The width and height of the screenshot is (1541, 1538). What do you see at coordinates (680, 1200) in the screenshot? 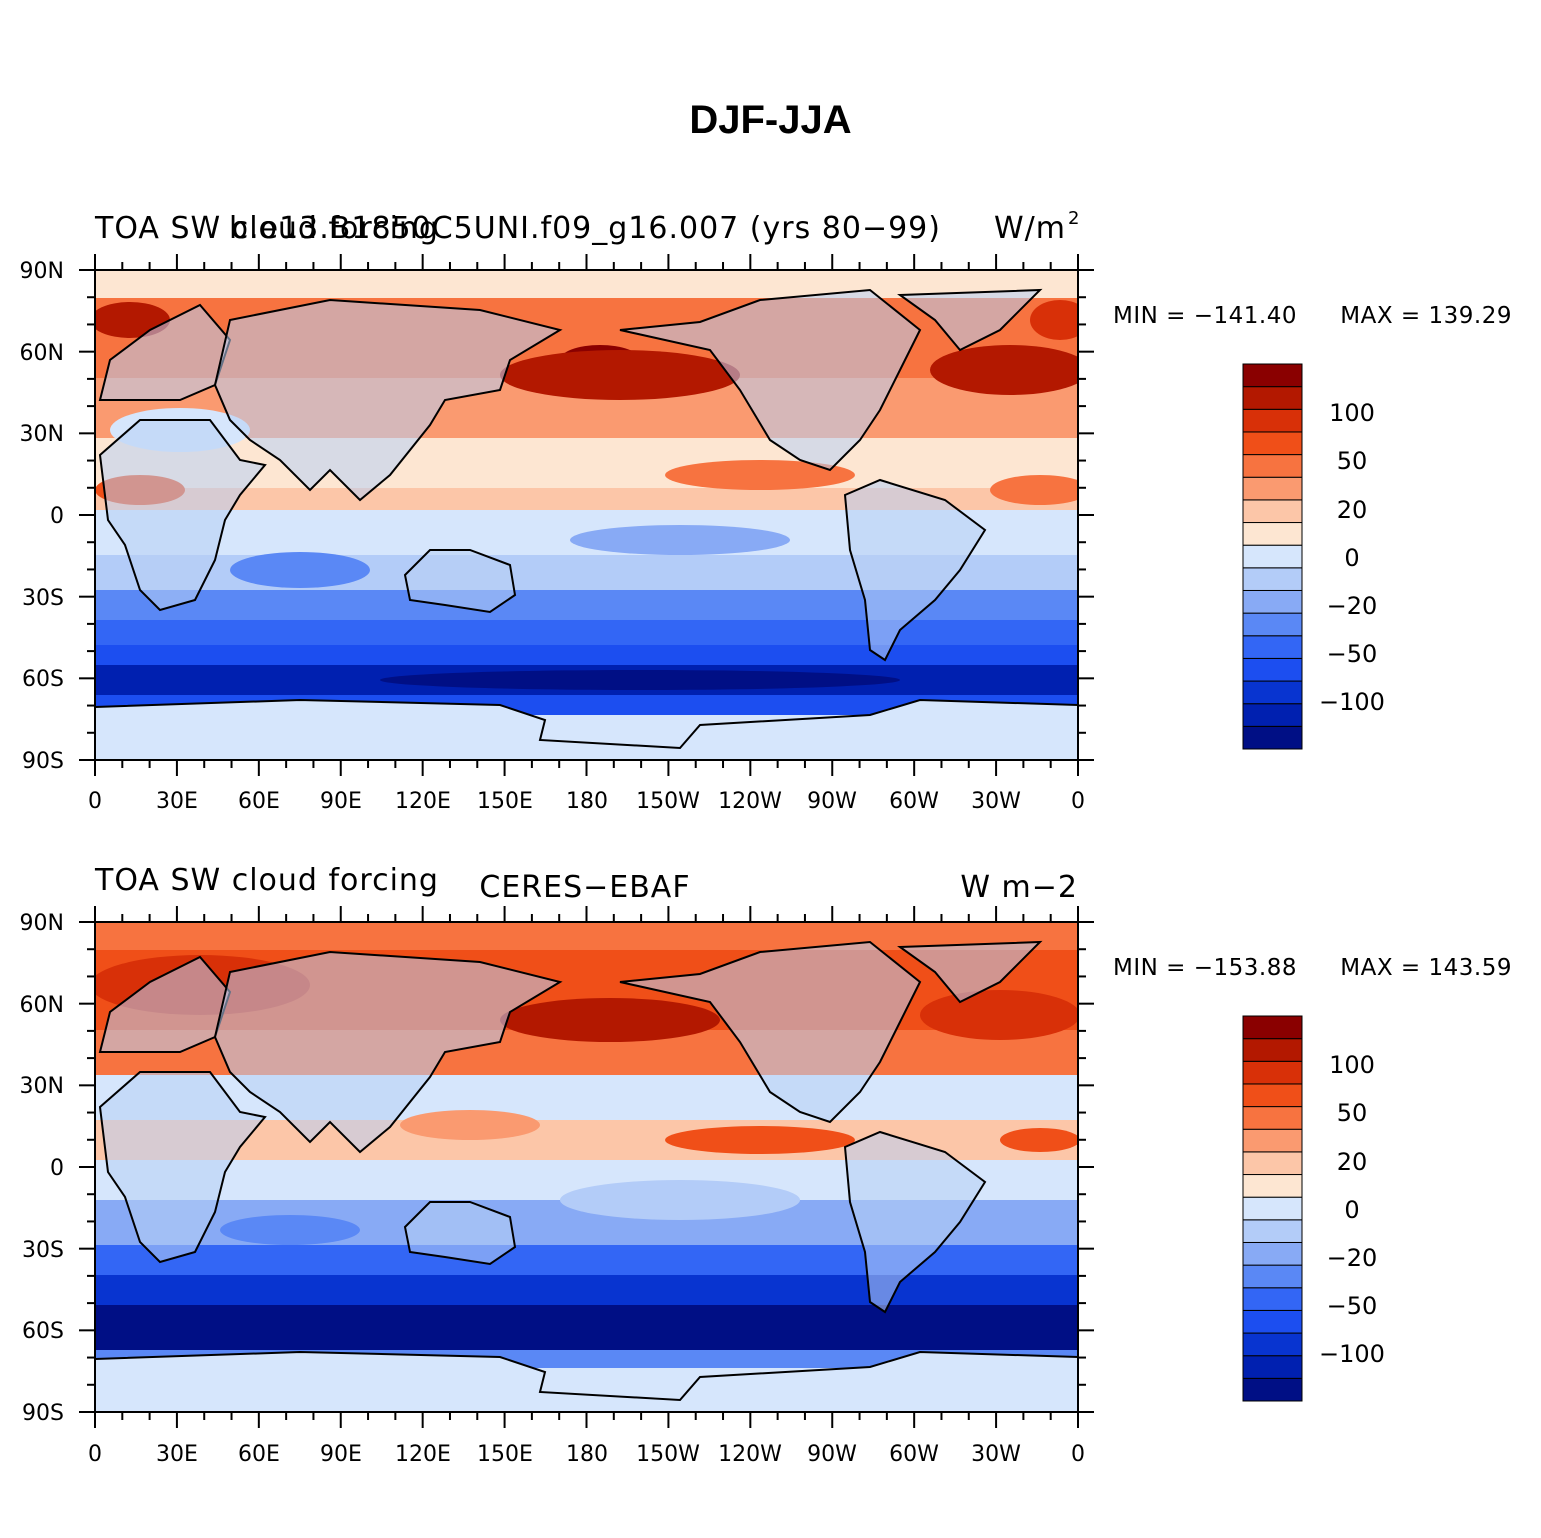
I see `blob-south-pacific` at bounding box center [680, 1200].